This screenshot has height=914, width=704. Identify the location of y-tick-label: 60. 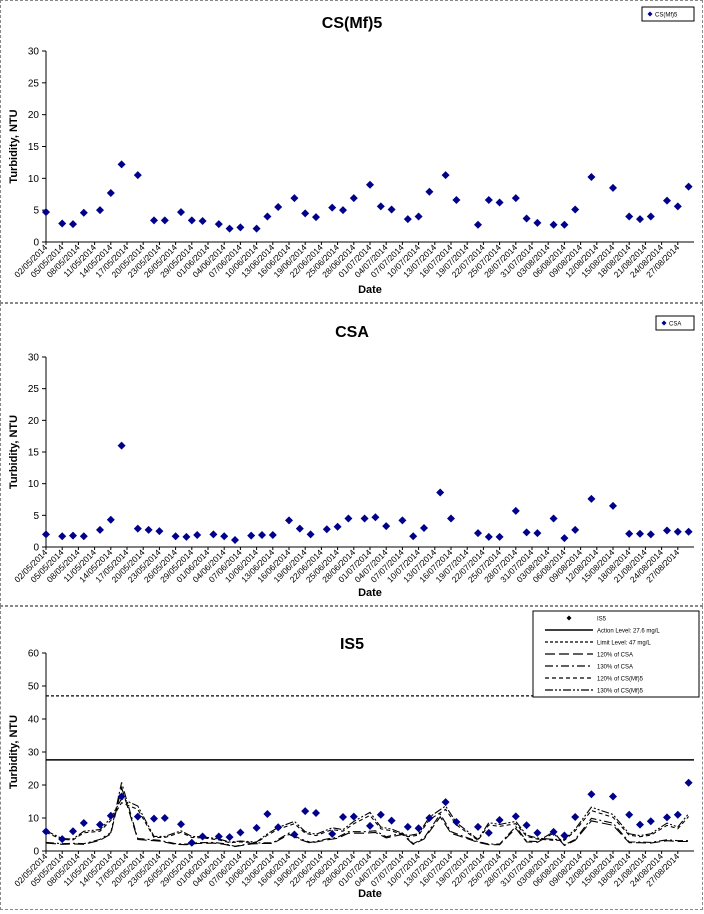
(34, 654).